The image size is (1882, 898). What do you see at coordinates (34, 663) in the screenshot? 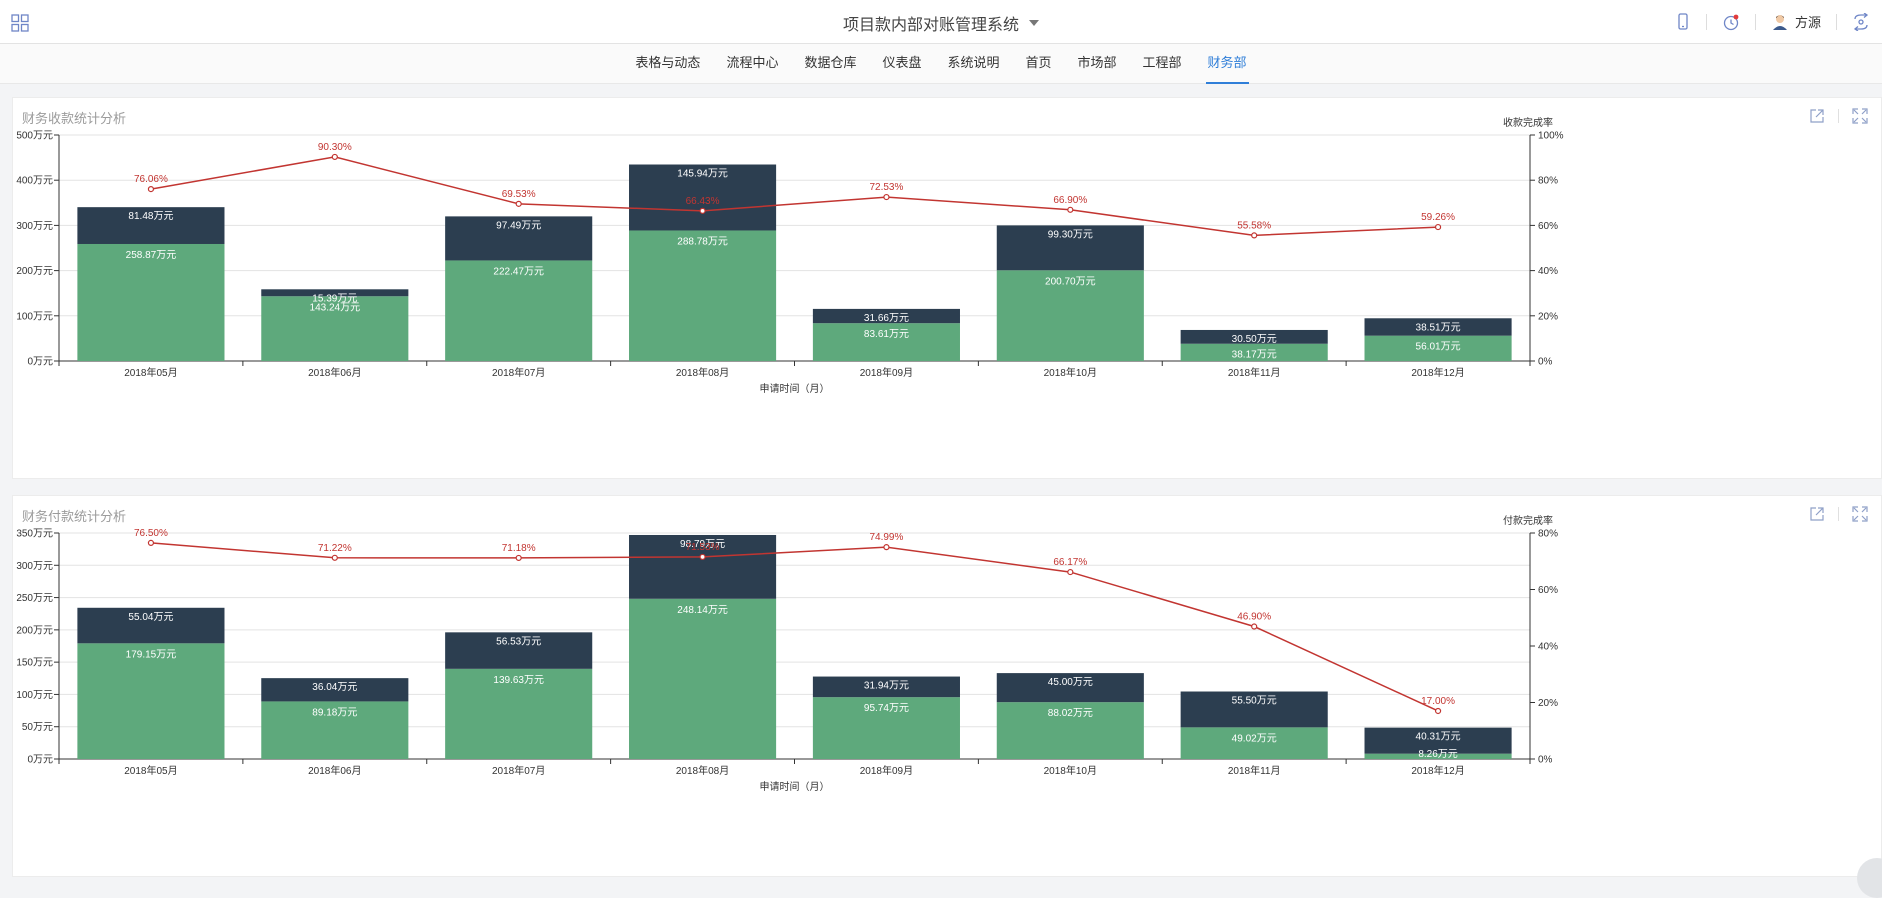
I see `y-tick-label: 150万元` at bounding box center [34, 663].